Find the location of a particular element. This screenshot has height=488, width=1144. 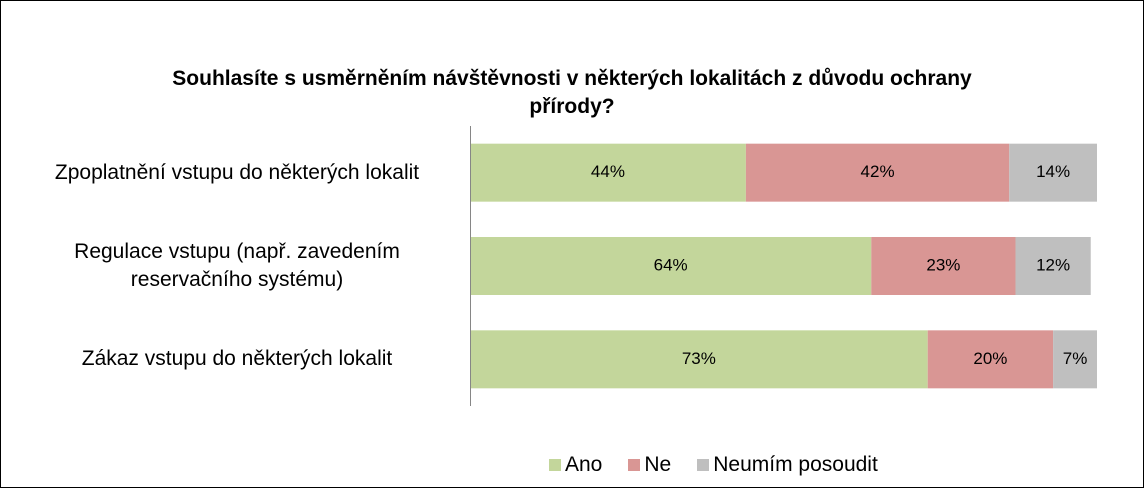

value-label: 42% is located at coordinates (878, 171).